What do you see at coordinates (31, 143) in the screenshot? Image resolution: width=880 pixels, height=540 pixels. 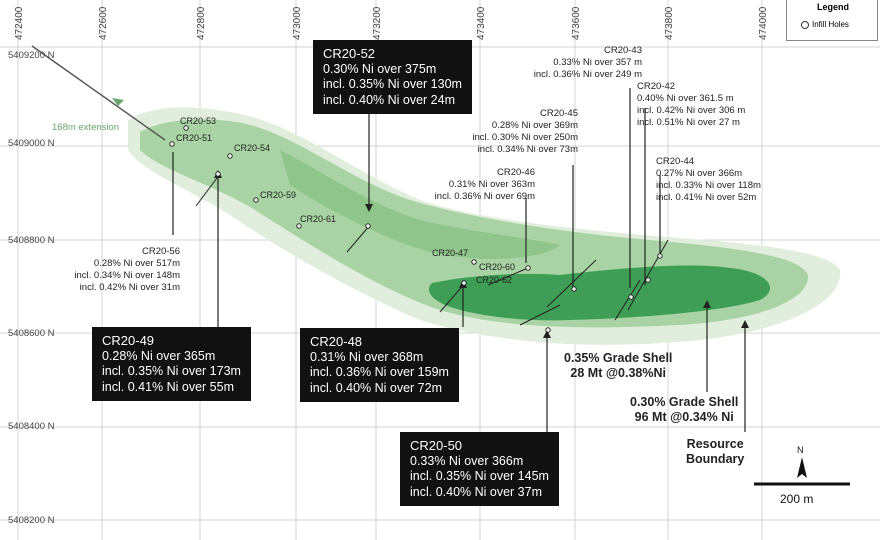 I see `y-label-1: 5409000 N` at bounding box center [31, 143].